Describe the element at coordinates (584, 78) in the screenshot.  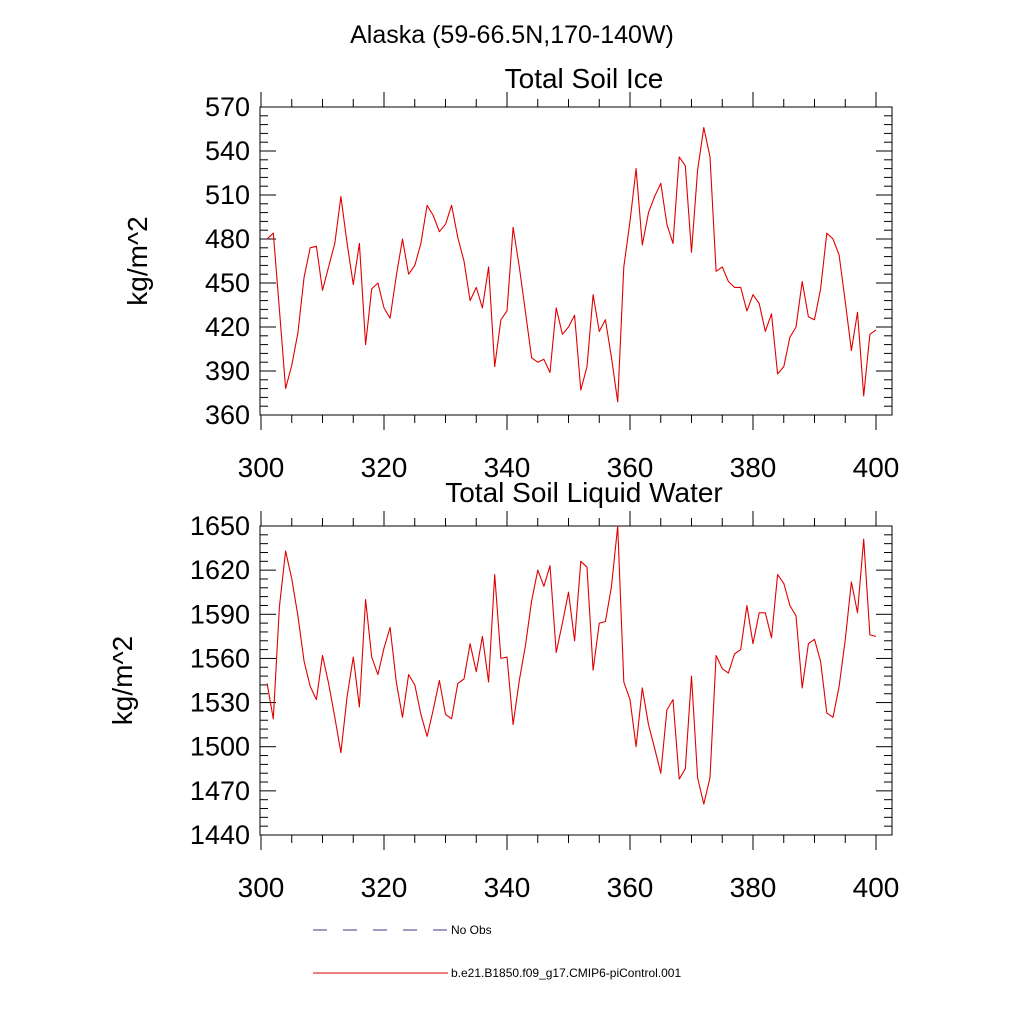
I see `chart-title: Total Soil Ice` at that location.